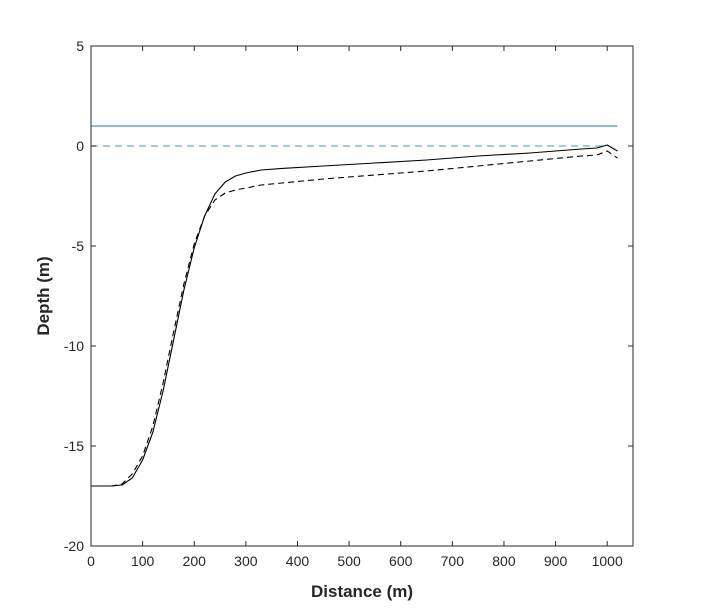  Describe the element at coordinates (195, 561) in the screenshot. I see `x-tick-label: 200` at that location.